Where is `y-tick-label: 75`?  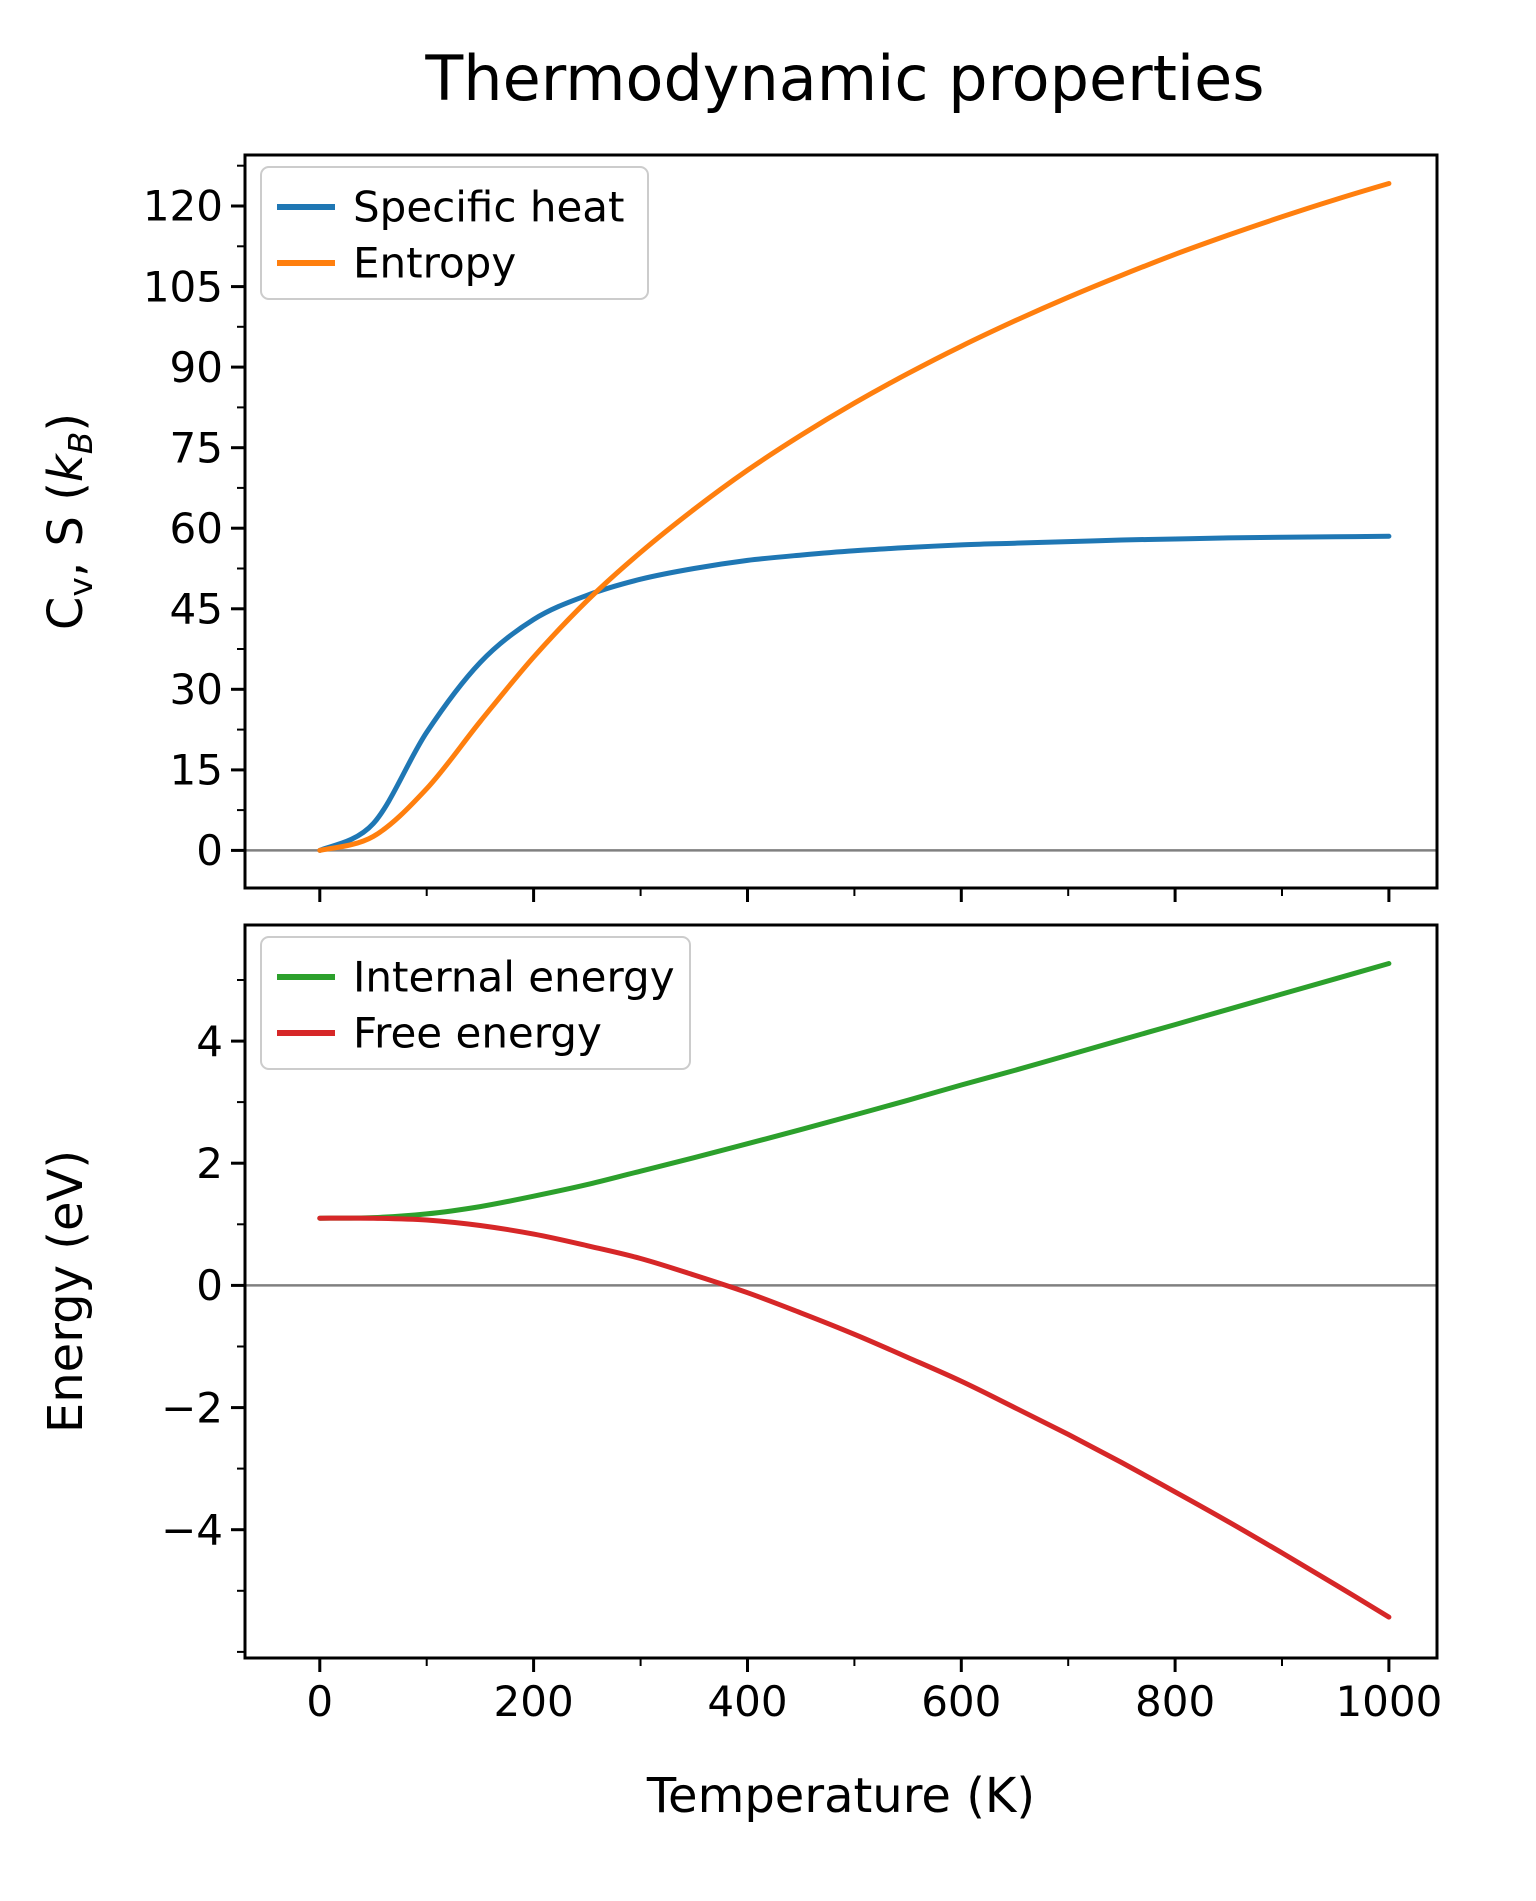
y-tick-label: 75 is located at coordinates (196, 447).